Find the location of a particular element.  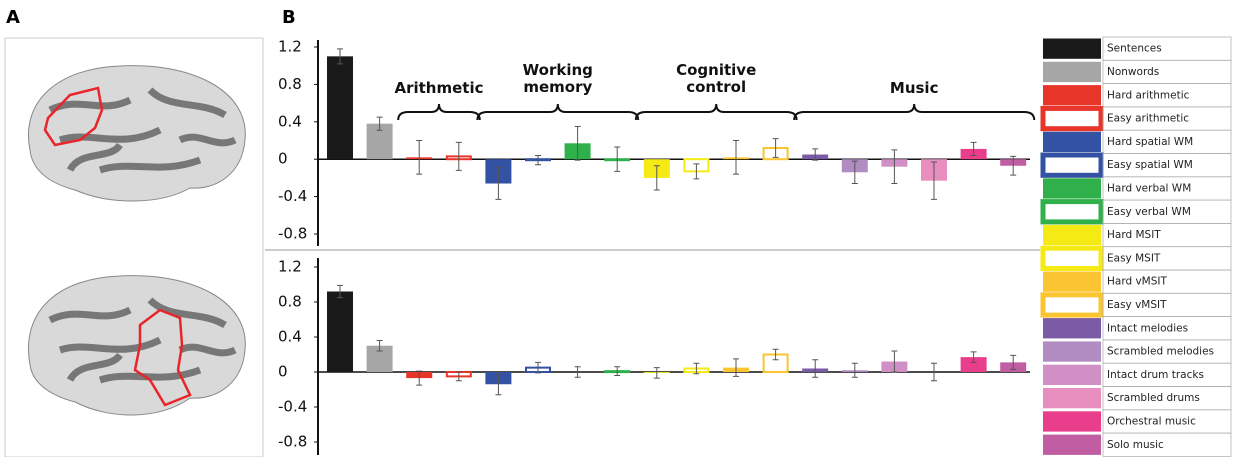

legend-label: Hard MSIT is located at coordinates (1134, 235).